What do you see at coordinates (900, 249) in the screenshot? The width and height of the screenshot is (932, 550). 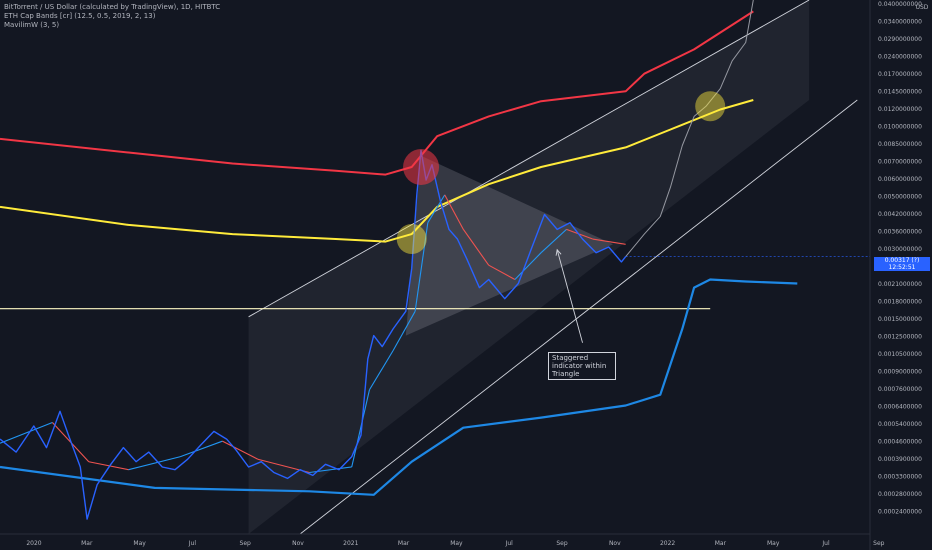 I see `y-tick-label: 0.0030000000` at bounding box center [900, 249].